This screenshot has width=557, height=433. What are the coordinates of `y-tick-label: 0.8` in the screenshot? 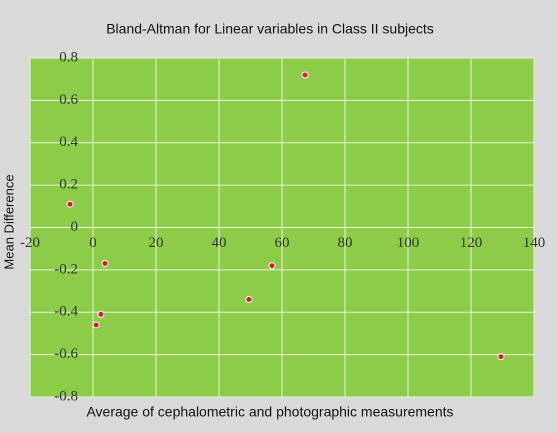 It's located at (68, 57).